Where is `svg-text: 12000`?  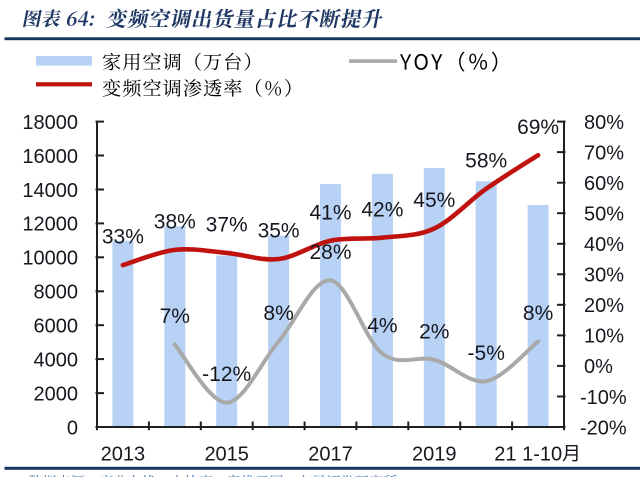 svg-text: 12000 is located at coordinates (50, 225).